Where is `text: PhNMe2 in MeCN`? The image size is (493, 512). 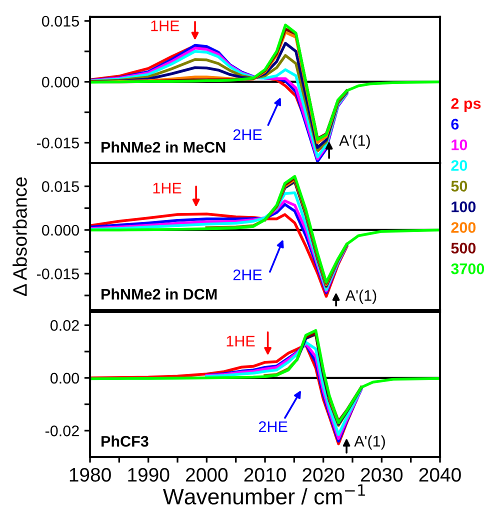 text: PhNMe2 in MeCN is located at coordinates (164, 147).